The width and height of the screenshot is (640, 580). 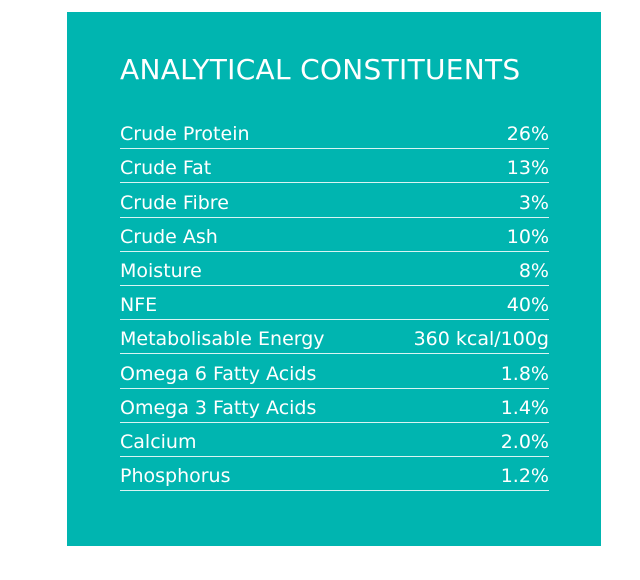 What do you see at coordinates (527, 305) in the screenshot?
I see `constituent-value: 40%` at bounding box center [527, 305].